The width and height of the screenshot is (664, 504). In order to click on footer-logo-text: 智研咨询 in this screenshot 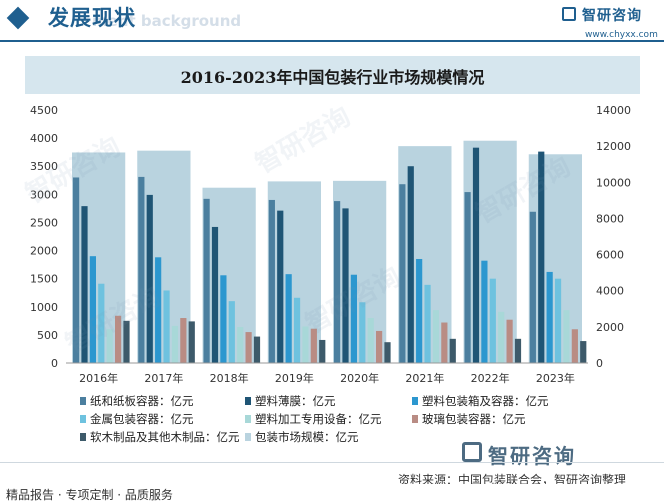, I will do `click(532, 456)`.